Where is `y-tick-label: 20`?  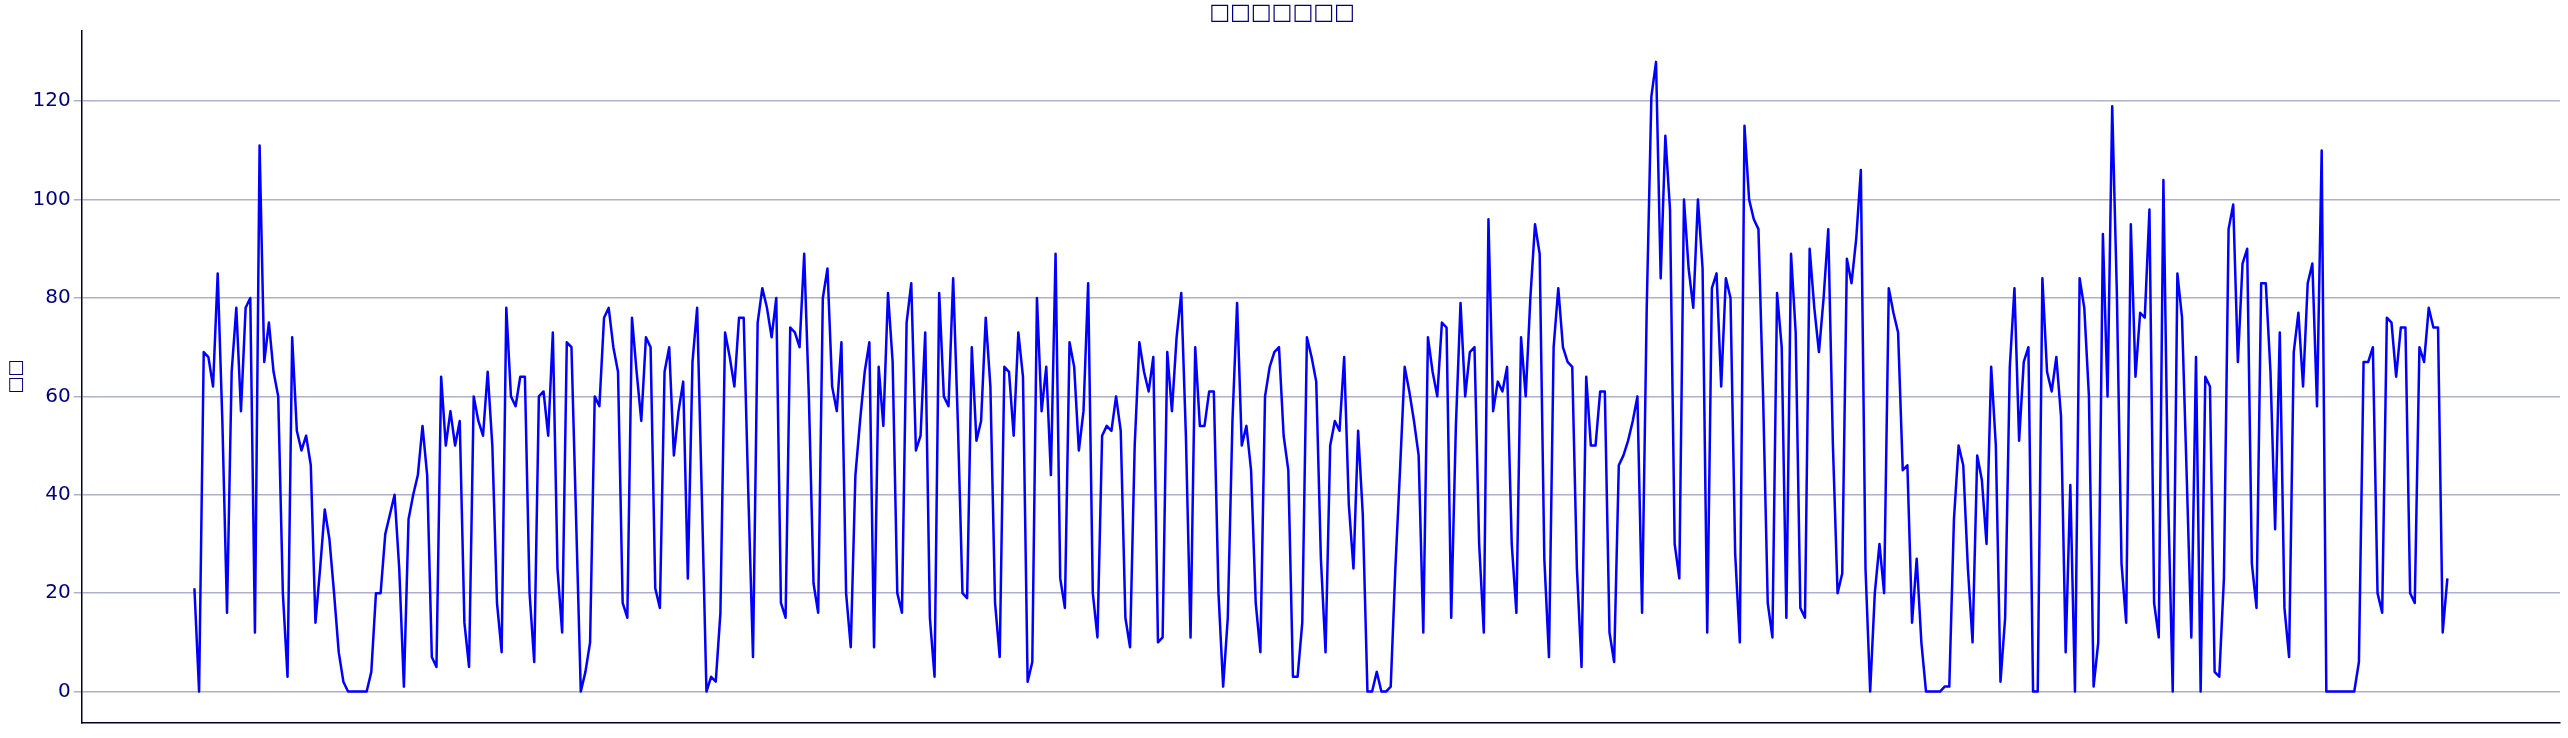 y-tick-label: 20 is located at coordinates (58, 591).